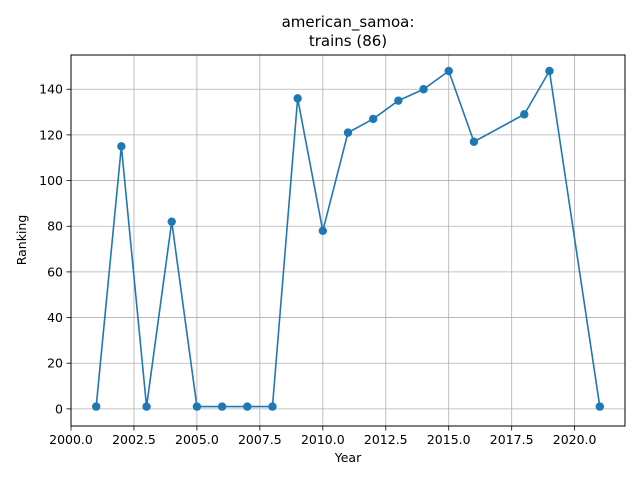  I want to click on x-tick-label: 2020.0, so click(575, 439).